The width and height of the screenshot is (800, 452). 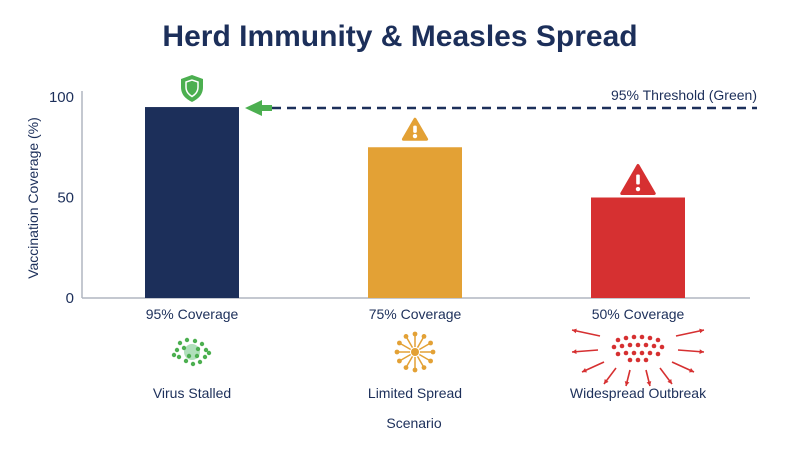 I want to click on y-axis: 0 50 100, so click(x=66, y=198).